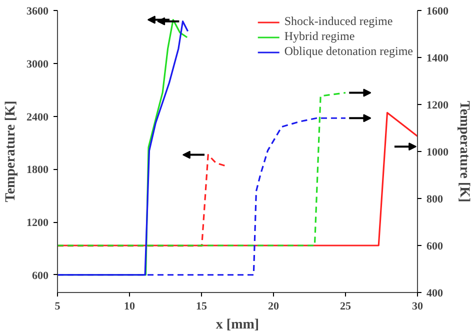 This screenshot has height=335, width=474. Describe the element at coordinates (37, 12) in the screenshot. I see `y-tick-label: 3600` at that location.